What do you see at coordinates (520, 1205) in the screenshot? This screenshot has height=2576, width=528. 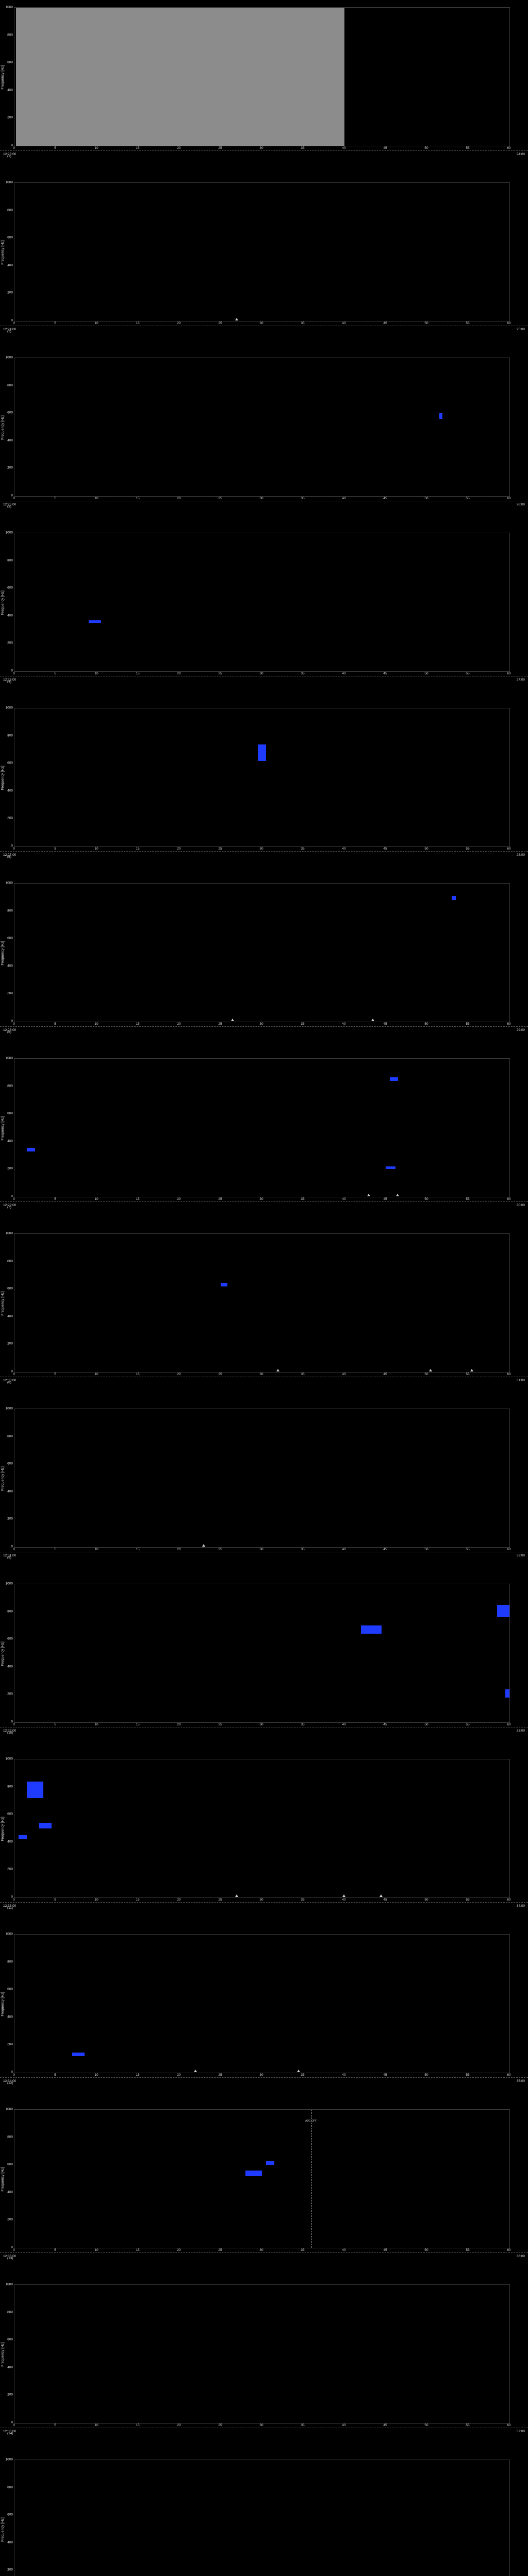 I see `panel-end-time: 30:00` at bounding box center [520, 1205].